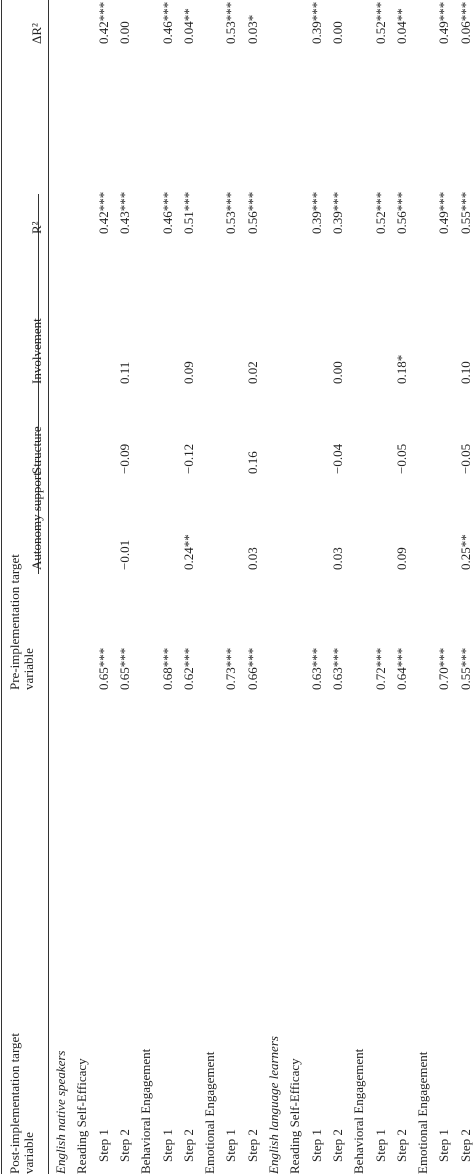 This screenshot has height=1174, width=474. What do you see at coordinates (252, 462) in the screenshot?
I see `cell-value: 0.16` at bounding box center [252, 462].